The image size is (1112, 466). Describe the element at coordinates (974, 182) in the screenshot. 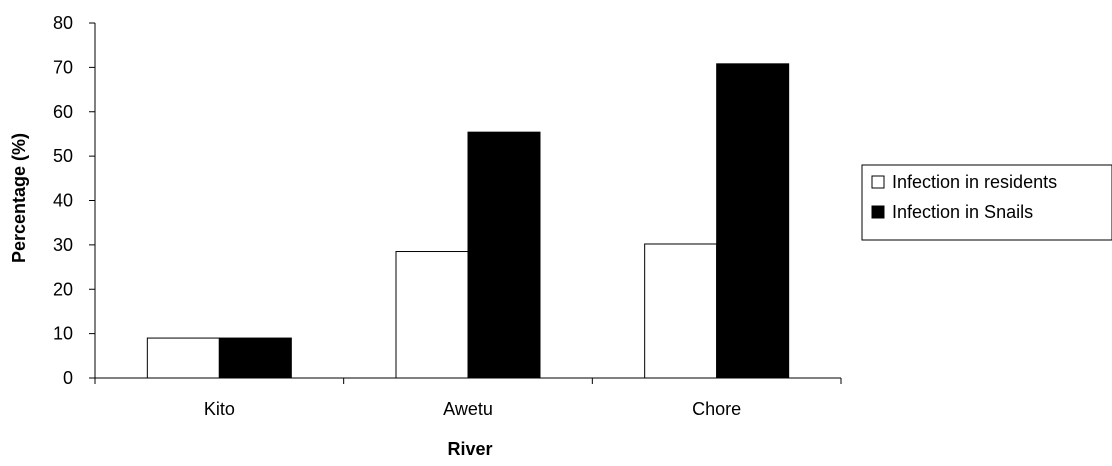

I see `legend-label: Infection in residents` at that location.